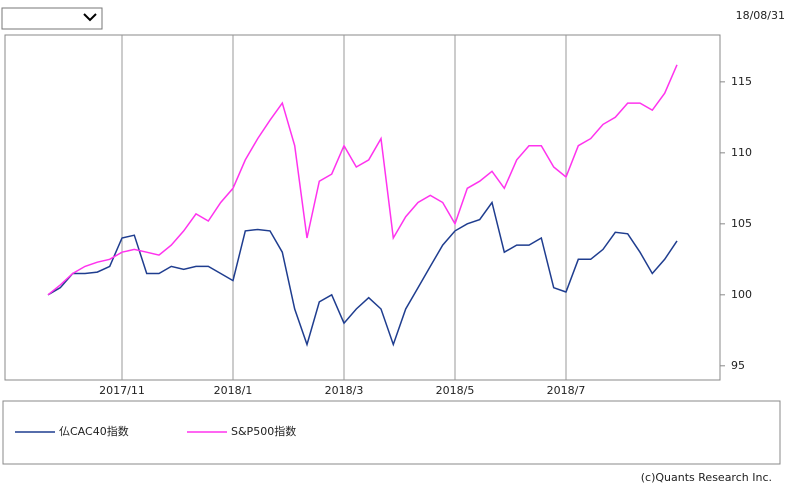 The width and height of the screenshot is (795, 492). What do you see at coordinates (741, 152) in the screenshot?
I see `y-tick-label: 110` at bounding box center [741, 152].